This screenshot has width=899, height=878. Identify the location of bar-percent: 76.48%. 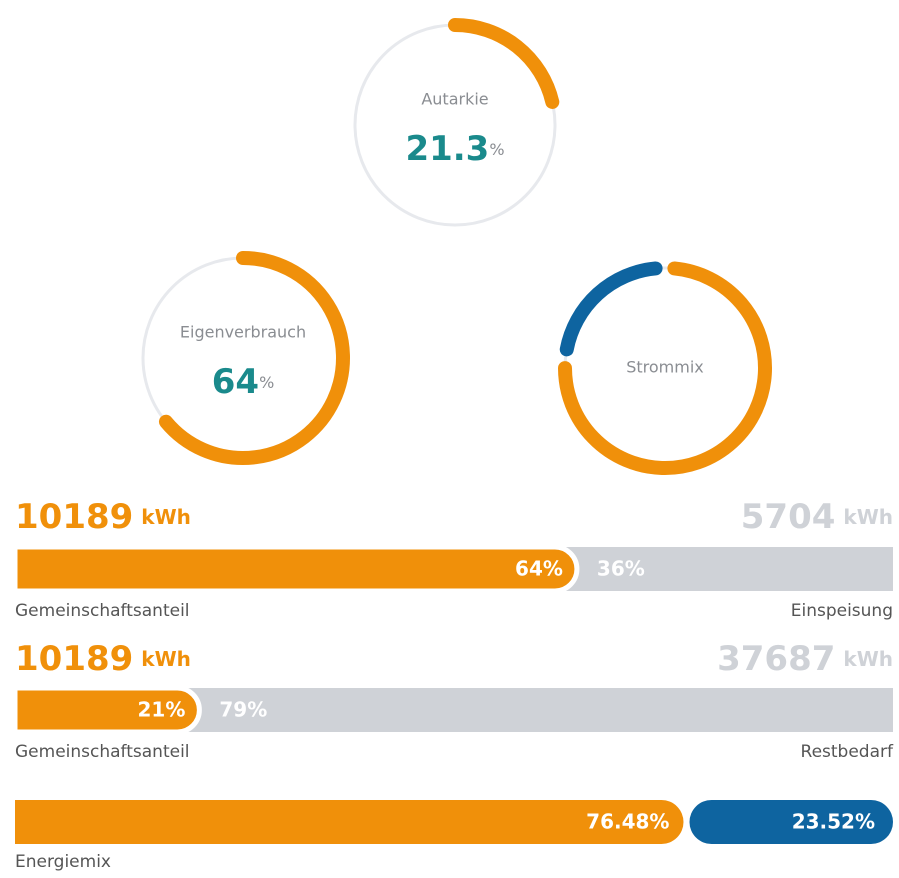
(627, 822).